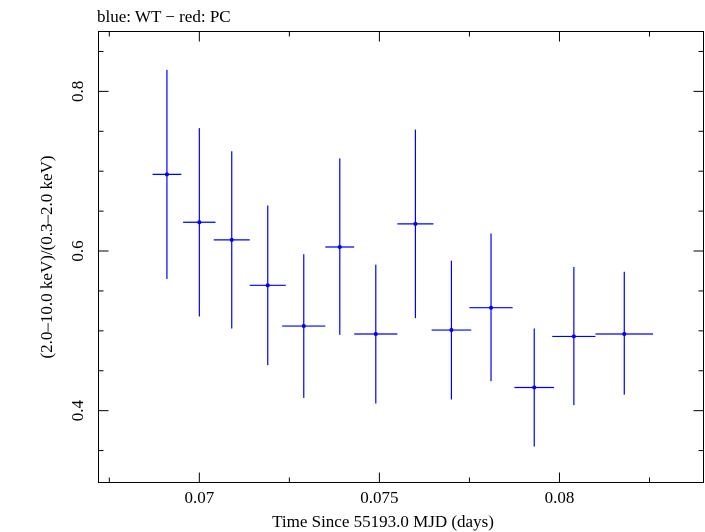 This screenshot has width=705, height=532. Describe the element at coordinates (199, 497) in the screenshot. I see `x-tick-label: 0.07` at that location.